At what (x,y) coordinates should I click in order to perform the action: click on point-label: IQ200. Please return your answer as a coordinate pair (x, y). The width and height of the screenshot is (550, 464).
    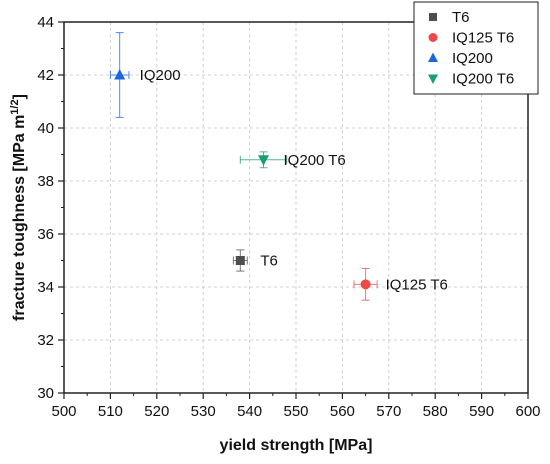
    Looking at the image, I should click on (160, 75).